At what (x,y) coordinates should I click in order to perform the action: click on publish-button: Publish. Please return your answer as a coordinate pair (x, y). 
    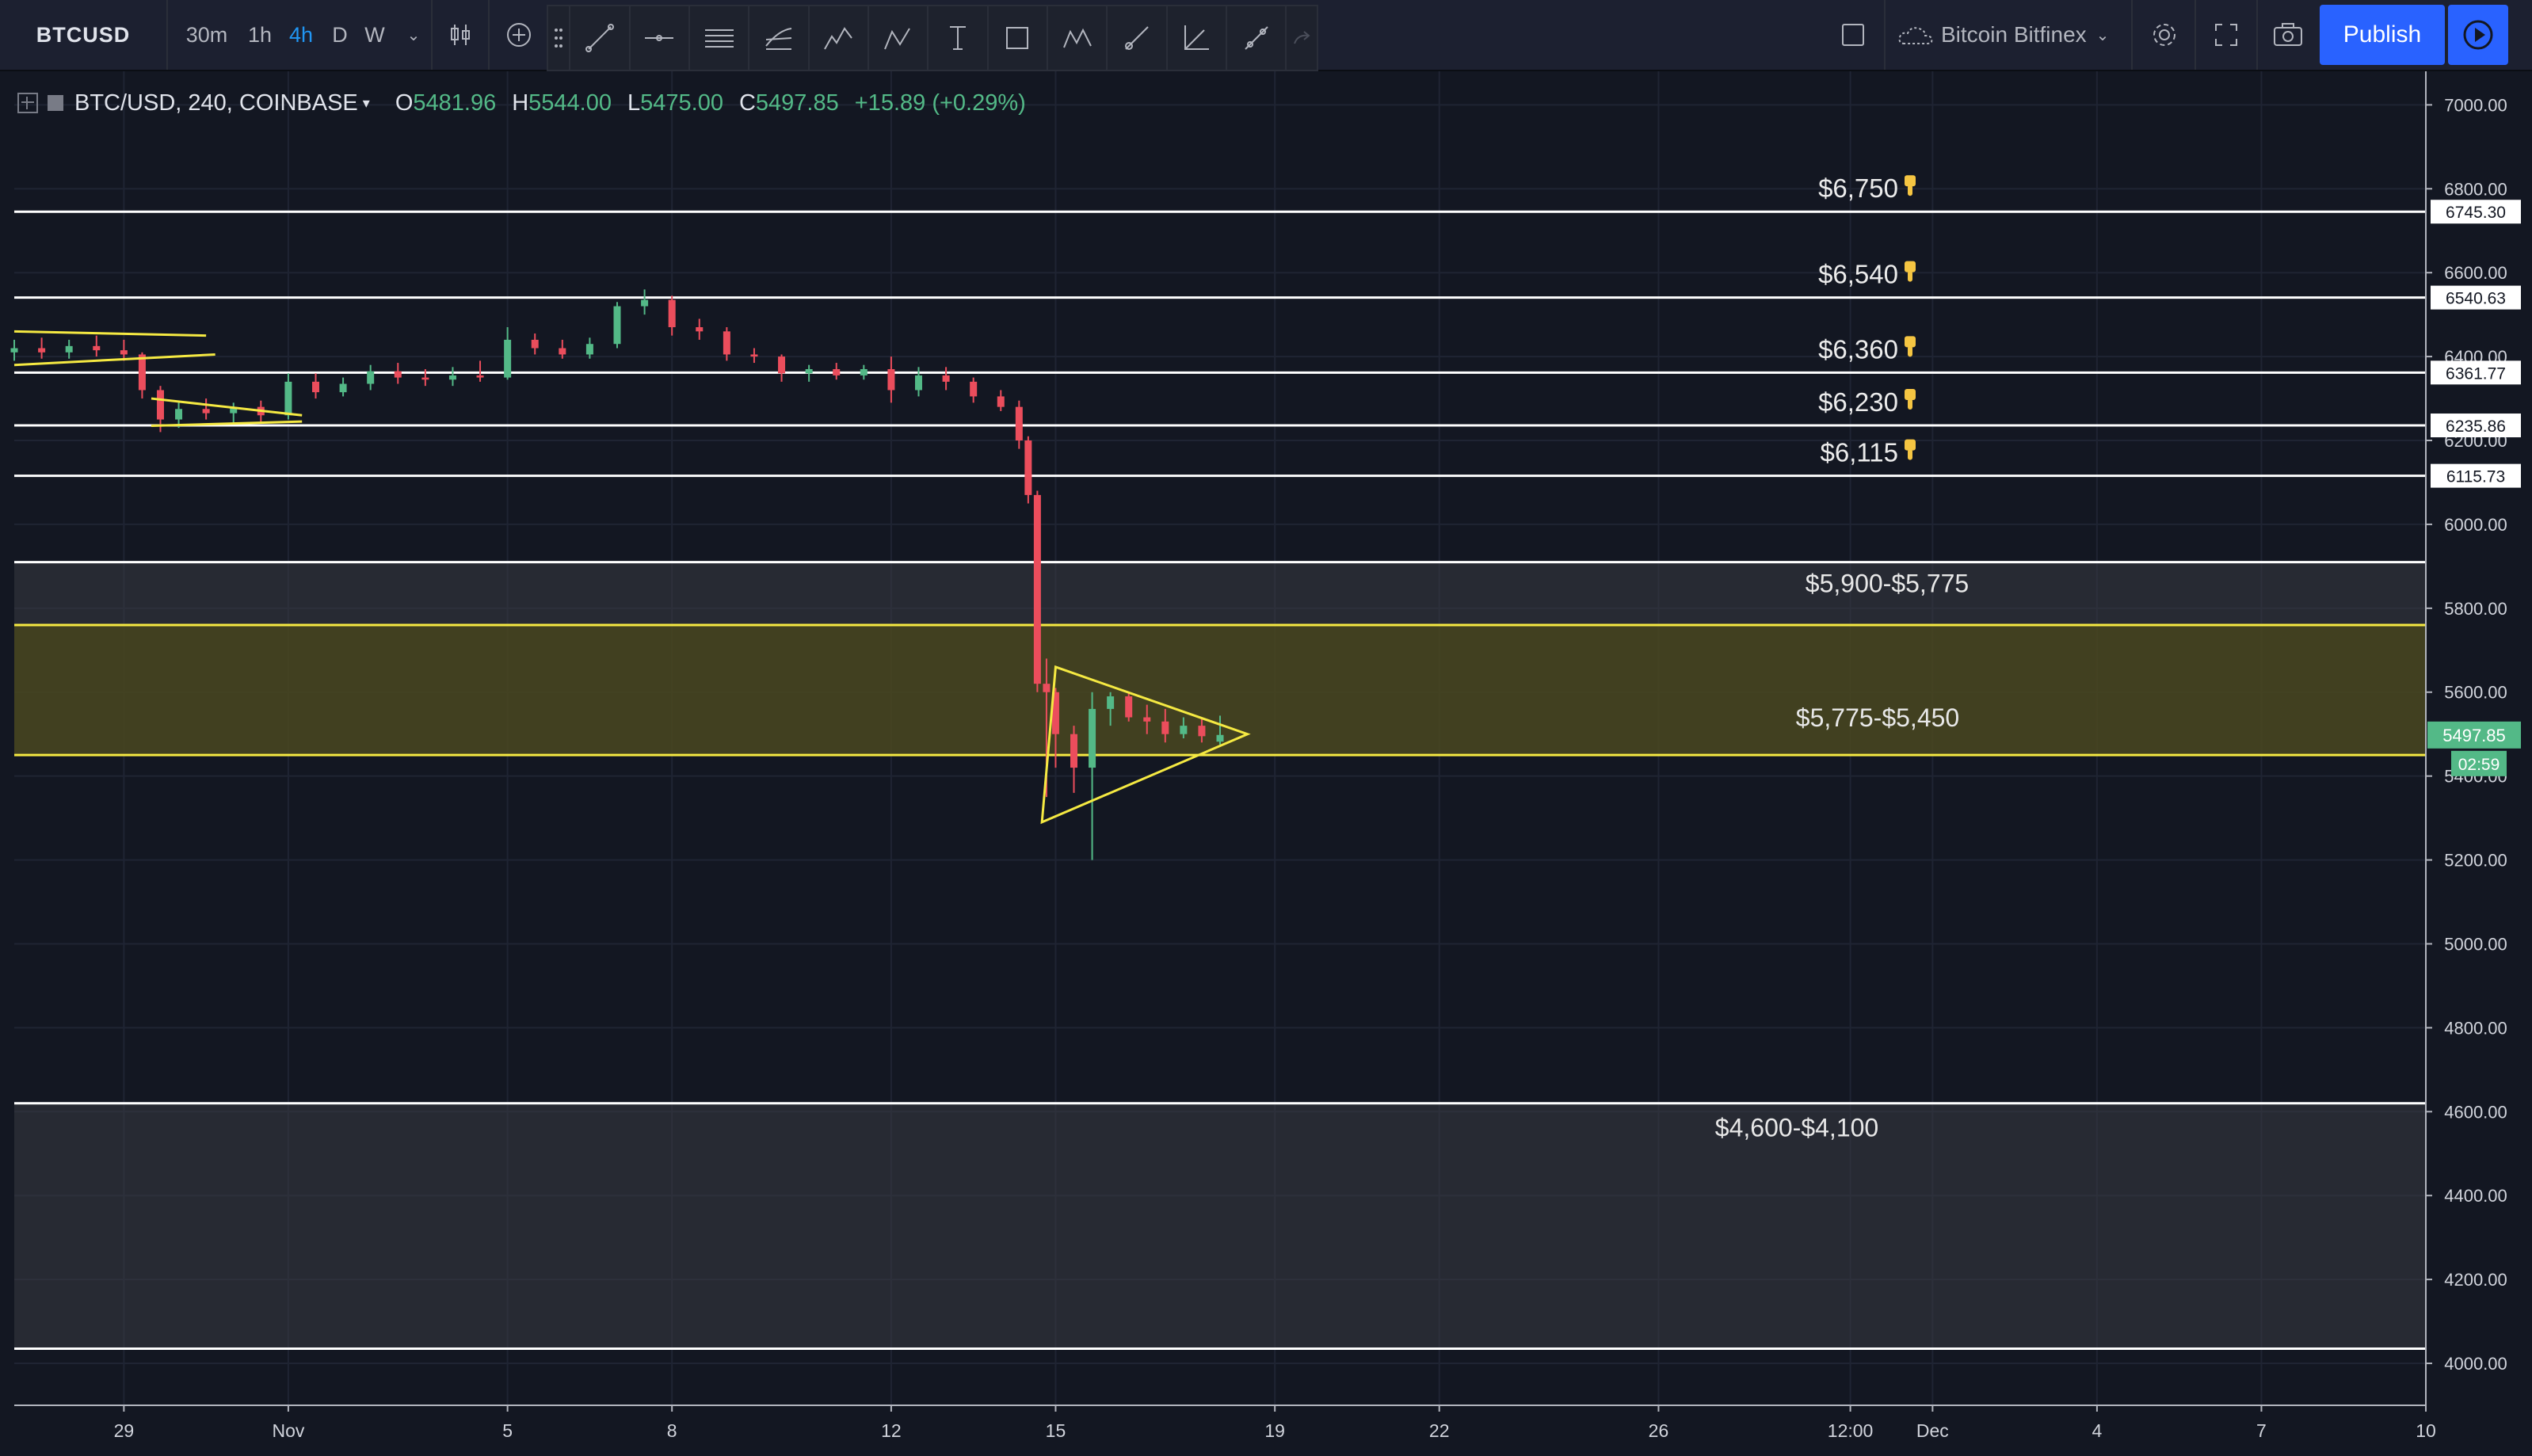
    Looking at the image, I should click on (2382, 35).